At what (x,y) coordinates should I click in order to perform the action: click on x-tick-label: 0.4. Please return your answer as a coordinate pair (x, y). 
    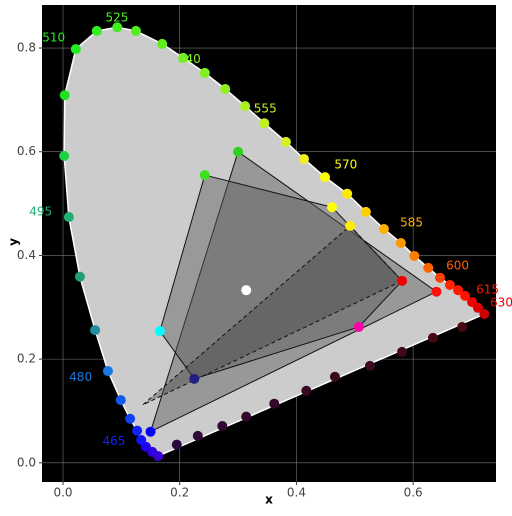
    Looking at the image, I should click on (296, 493).